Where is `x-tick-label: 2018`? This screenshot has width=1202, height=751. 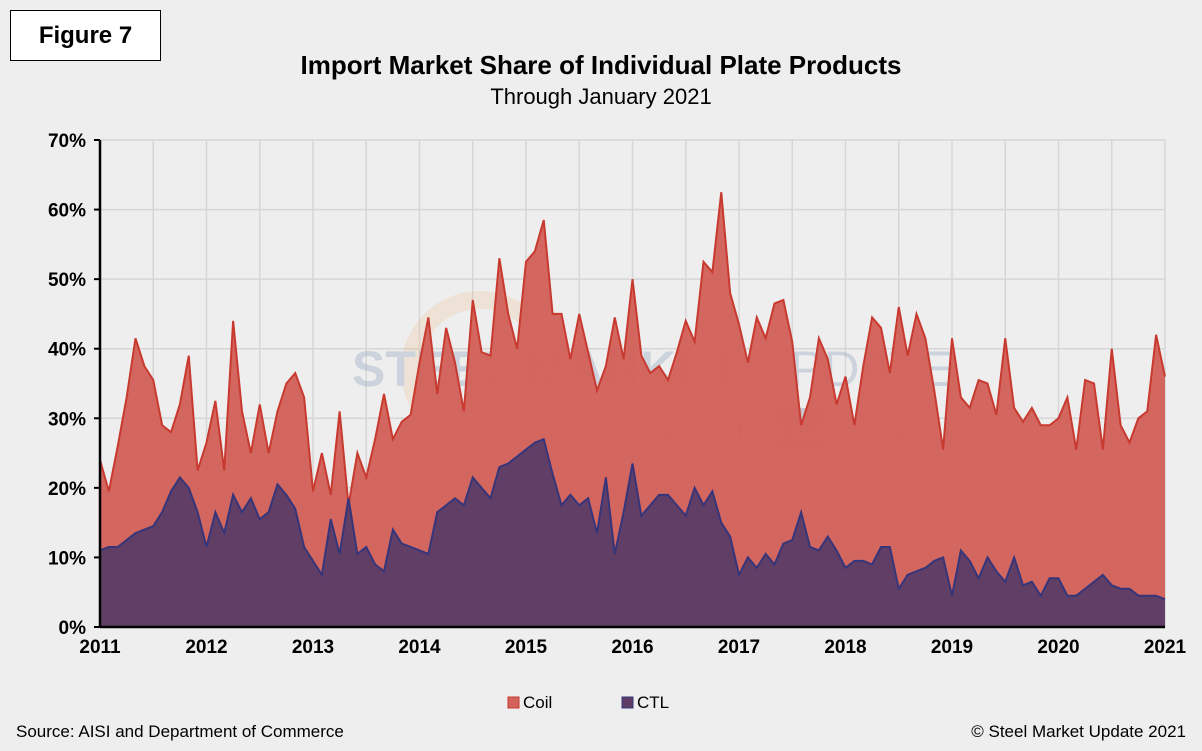 x-tick-label: 2018 is located at coordinates (845, 647).